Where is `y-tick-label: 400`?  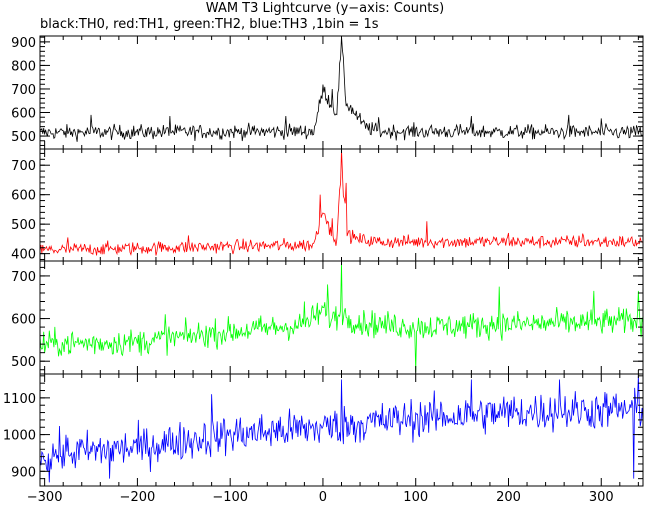
y-tick-label: 400 is located at coordinates (23, 255).